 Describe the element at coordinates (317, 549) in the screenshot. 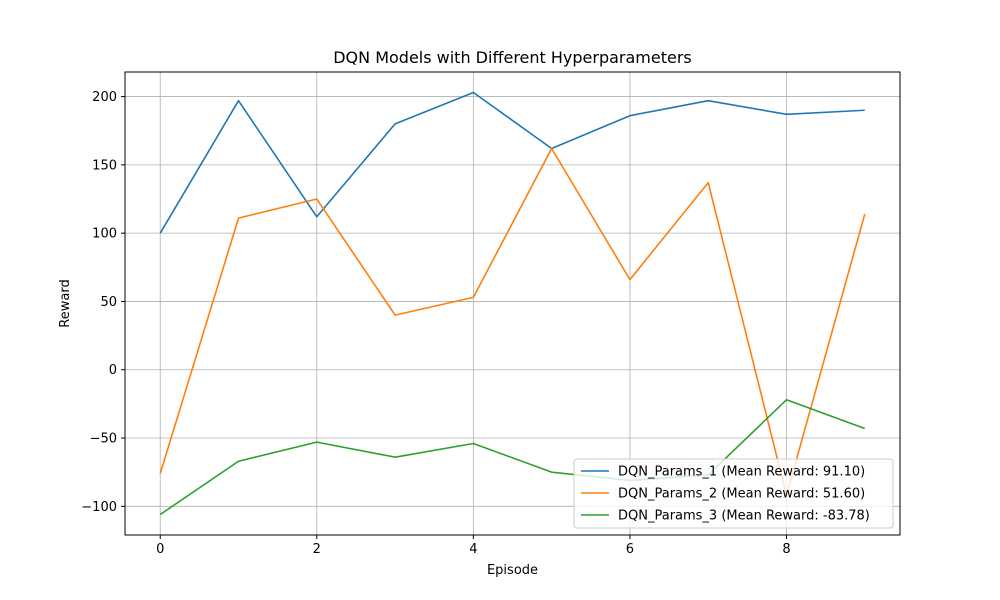

I see `x-tick-label: 2` at that location.